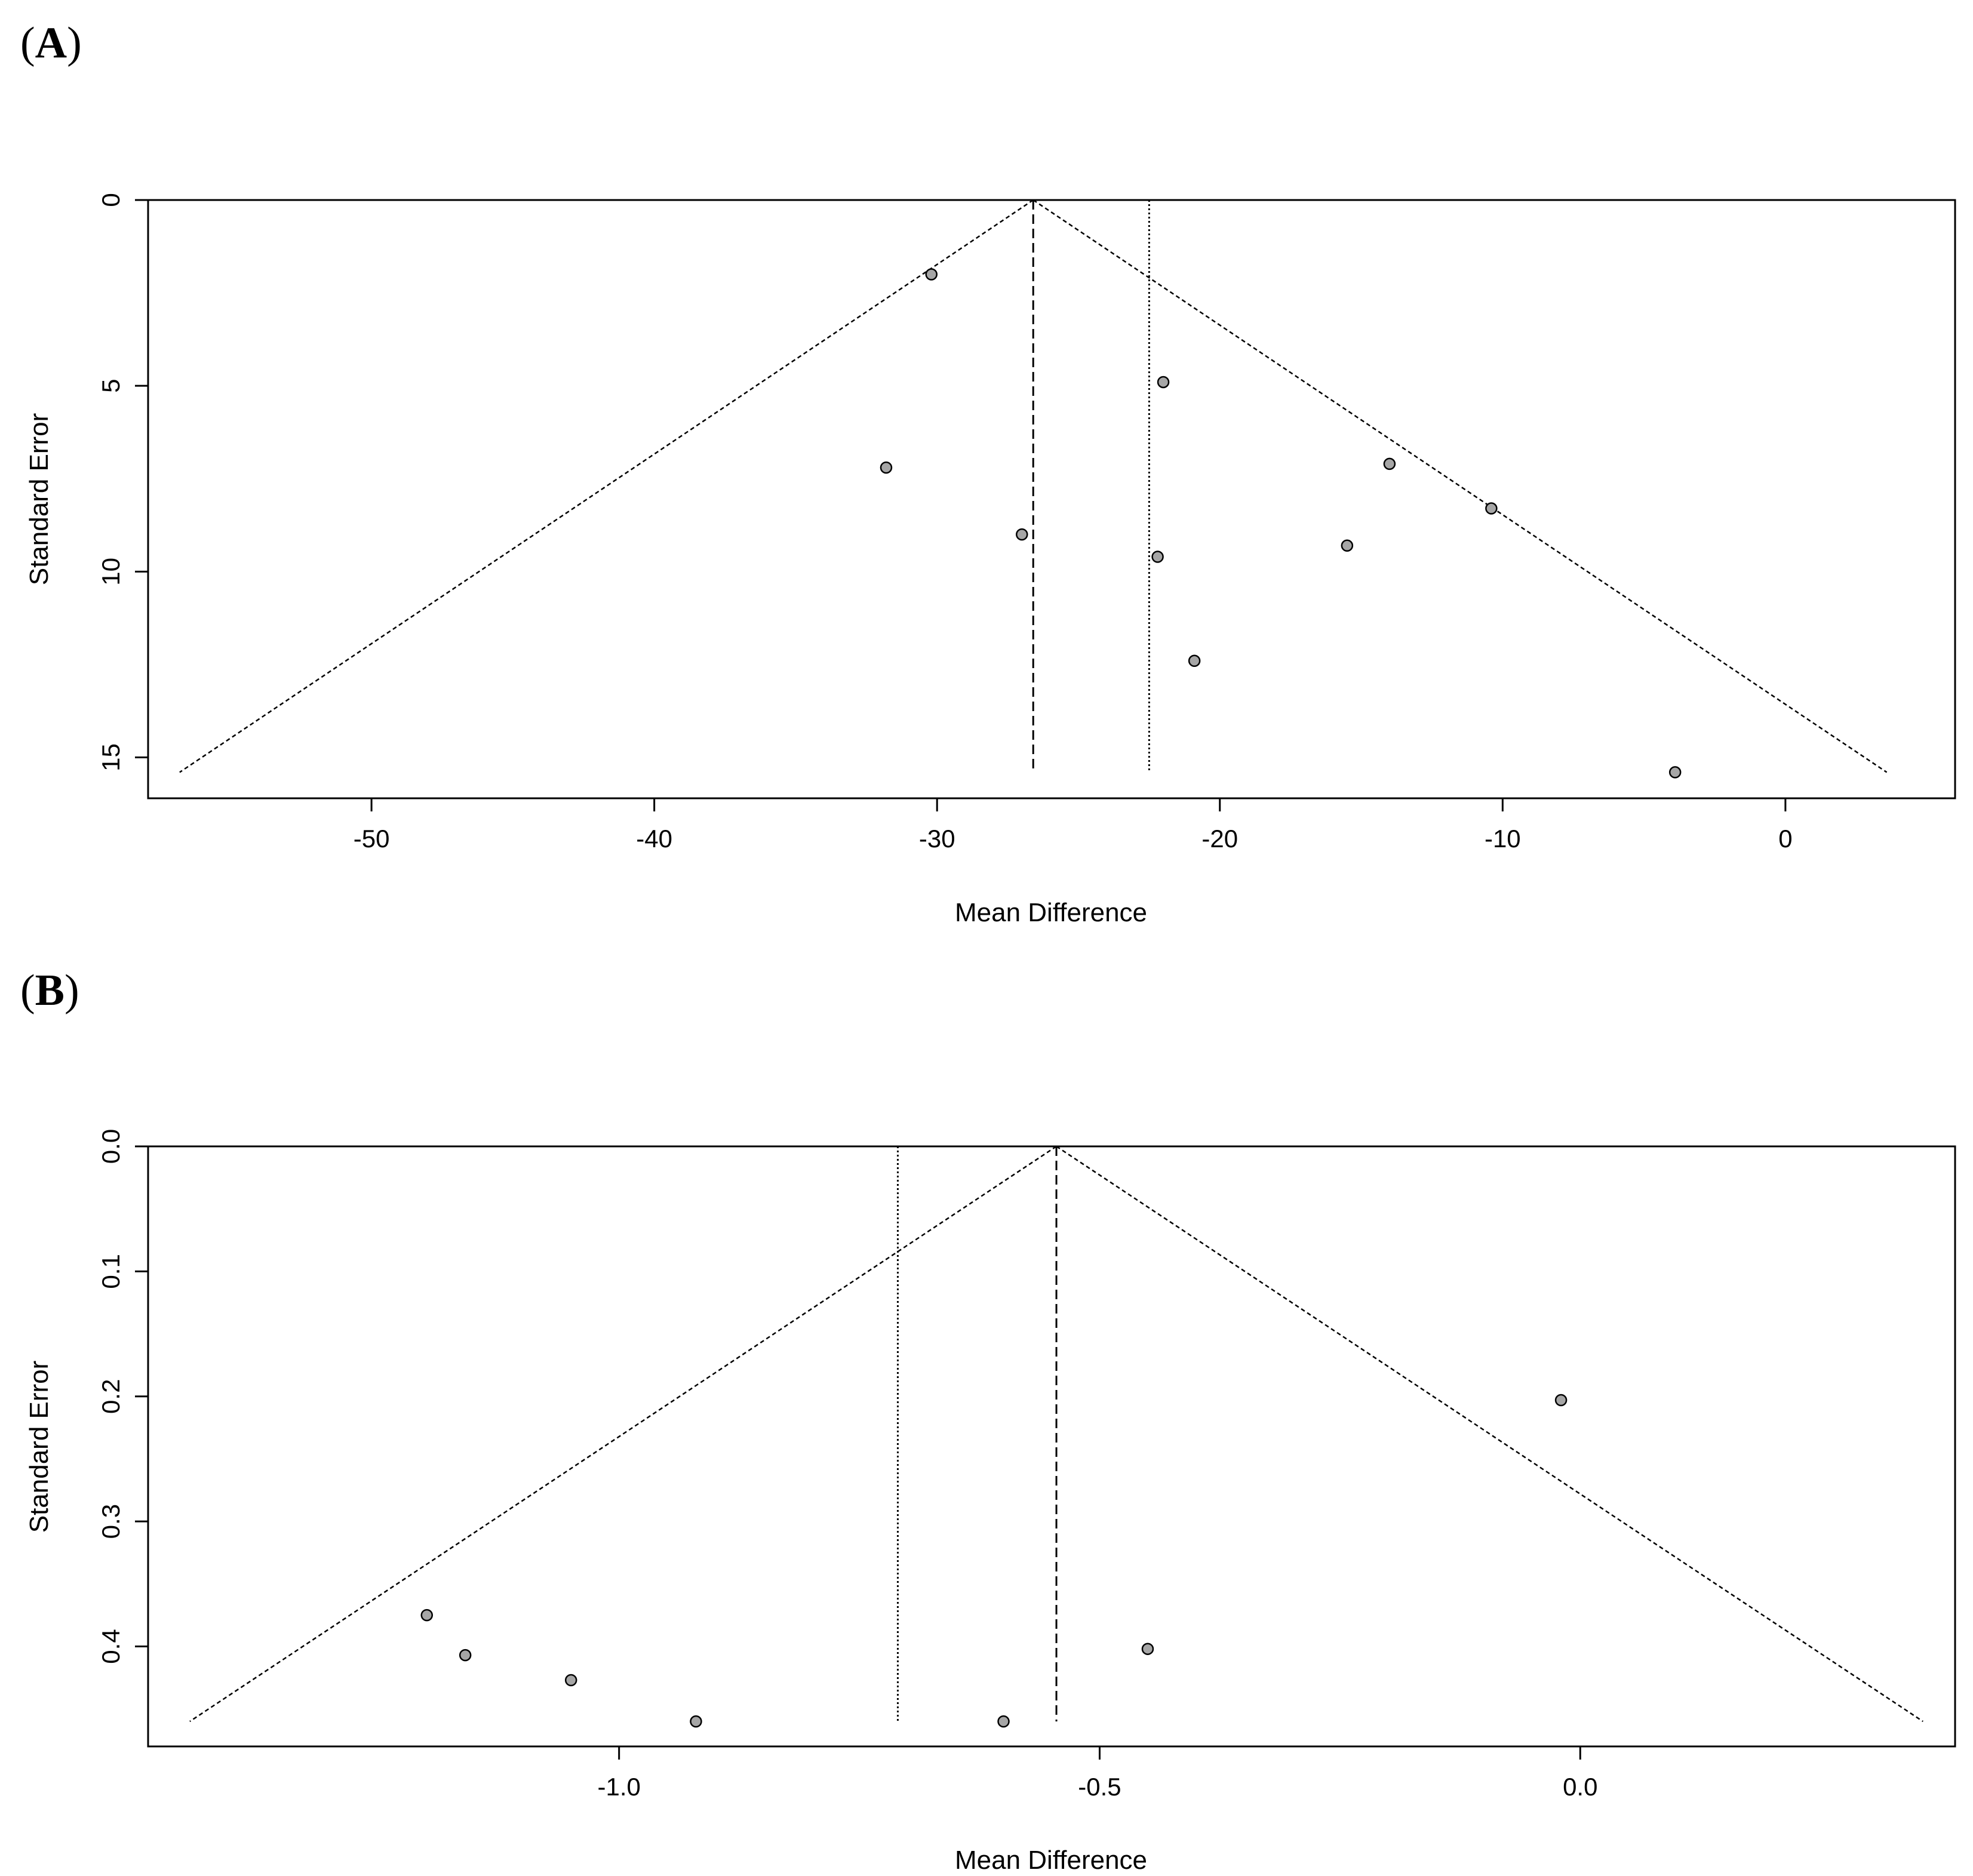 This screenshot has height=1876, width=1973. I want to click on x-tick-label: -1.0, so click(620, 1787).